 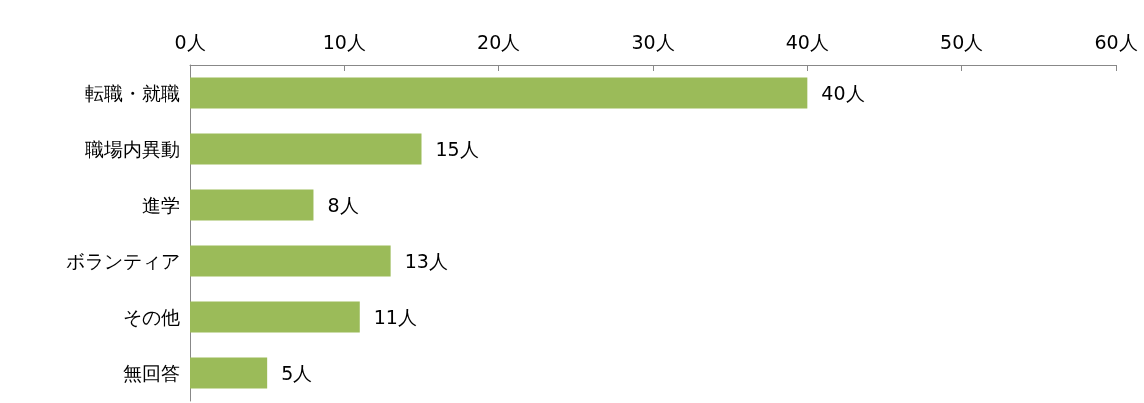 I want to click on y-tick-label: 進学, so click(x=161, y=205).